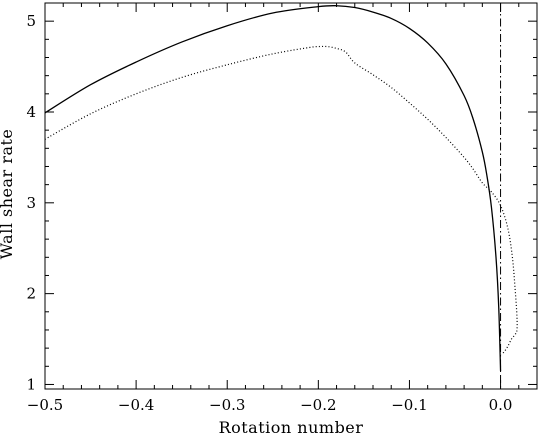 The width and height of the screenshot is (539, 434). Describe the element at coordinates (270, 405) in the screenshot. I see `x-tick-labels: −0.5 −0.4 −0.3 −0.2 −0.1 0.0` at that location.